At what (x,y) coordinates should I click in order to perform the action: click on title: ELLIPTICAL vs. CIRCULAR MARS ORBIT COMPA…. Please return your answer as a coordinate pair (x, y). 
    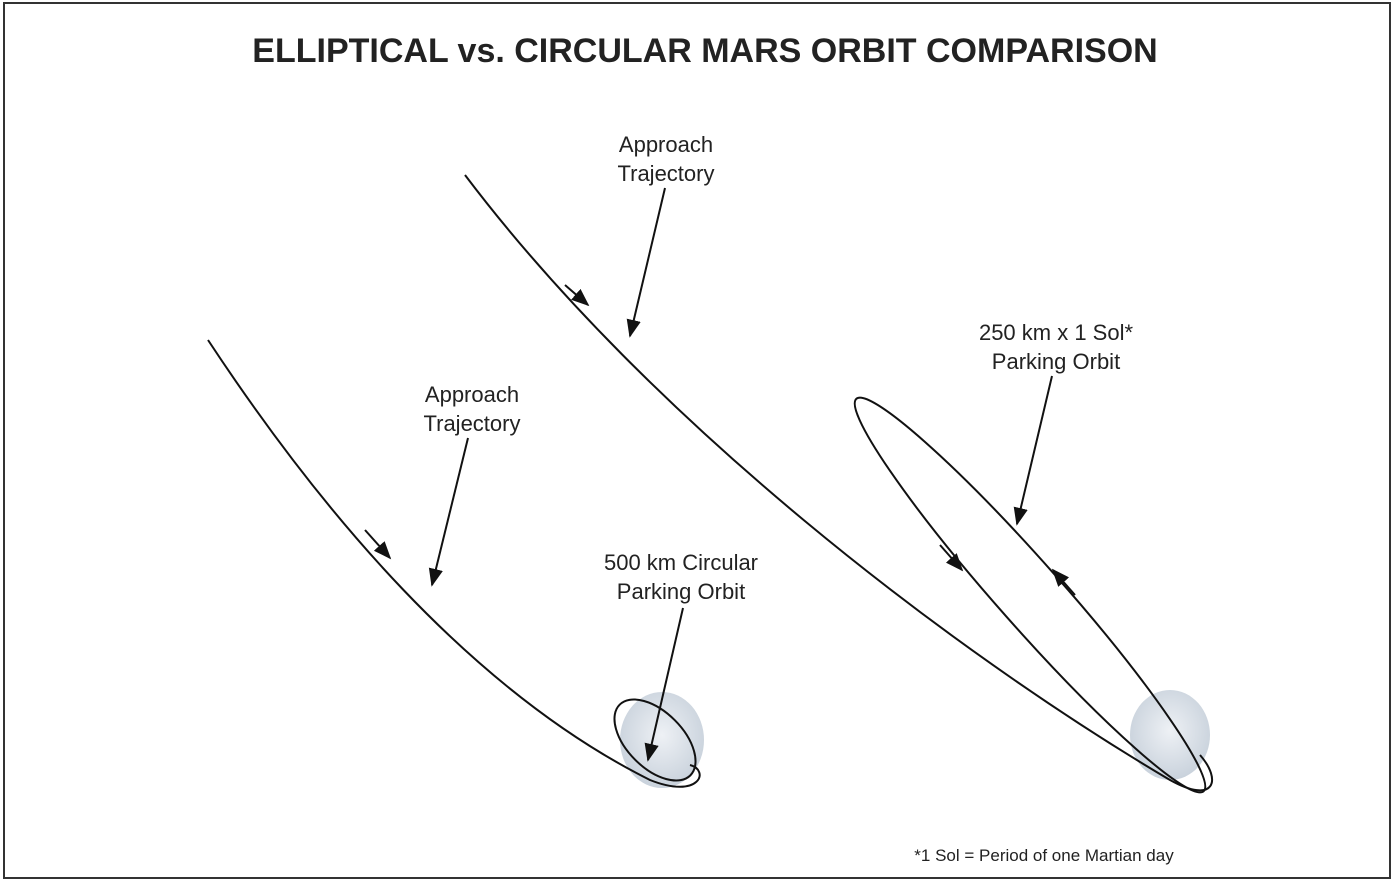
    Looking at the image, I should click on (704, 51).